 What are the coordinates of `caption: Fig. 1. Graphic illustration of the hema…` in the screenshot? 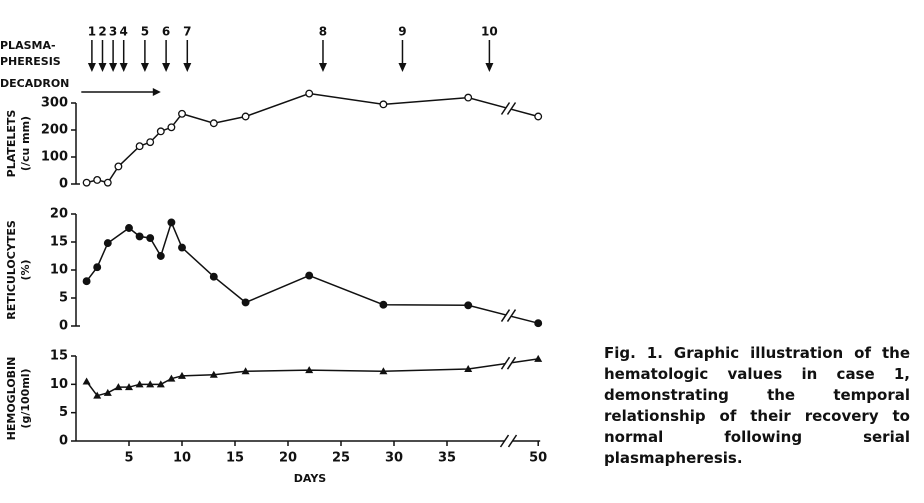 It's located at (757, 405).